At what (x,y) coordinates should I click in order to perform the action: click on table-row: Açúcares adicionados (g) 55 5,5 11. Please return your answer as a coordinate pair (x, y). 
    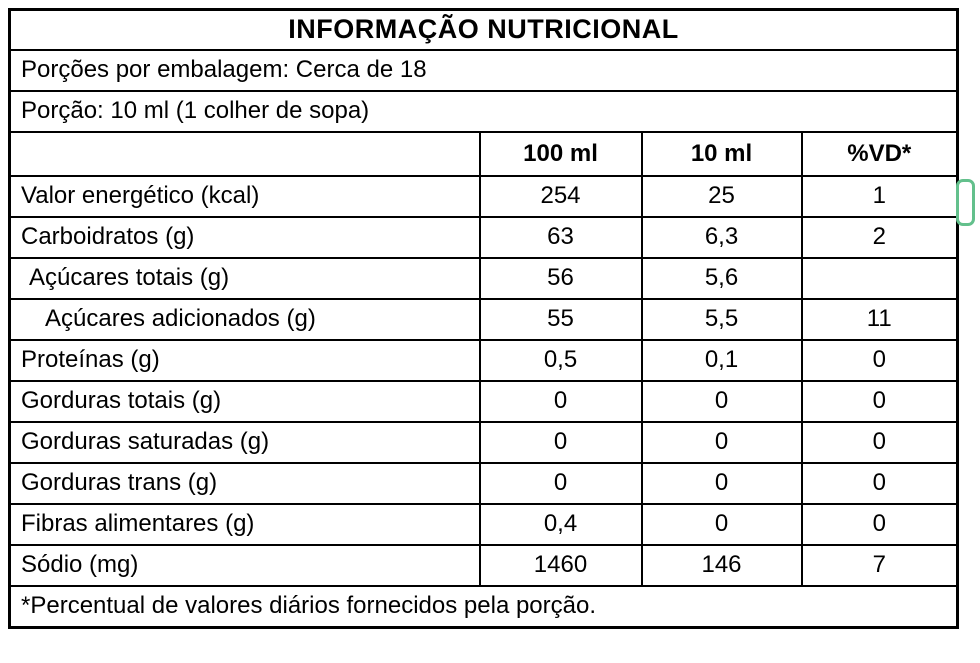
    Looking at the image, I should click on (483, 319).